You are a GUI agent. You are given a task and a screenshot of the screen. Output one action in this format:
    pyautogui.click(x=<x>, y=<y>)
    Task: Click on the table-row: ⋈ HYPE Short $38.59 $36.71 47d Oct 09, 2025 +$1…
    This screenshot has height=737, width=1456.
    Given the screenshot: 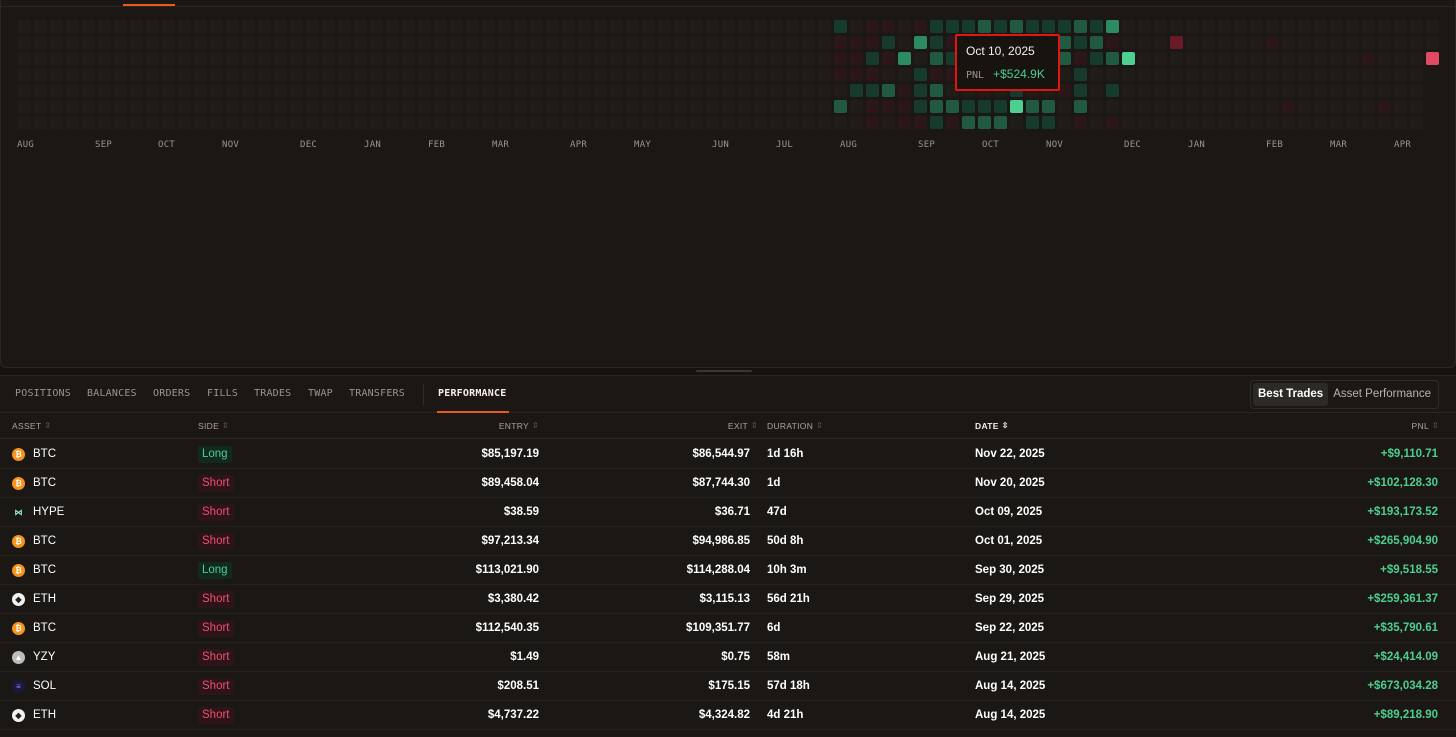 What is the action you would take?
    pyautogui.click(x=728, y=512)
    